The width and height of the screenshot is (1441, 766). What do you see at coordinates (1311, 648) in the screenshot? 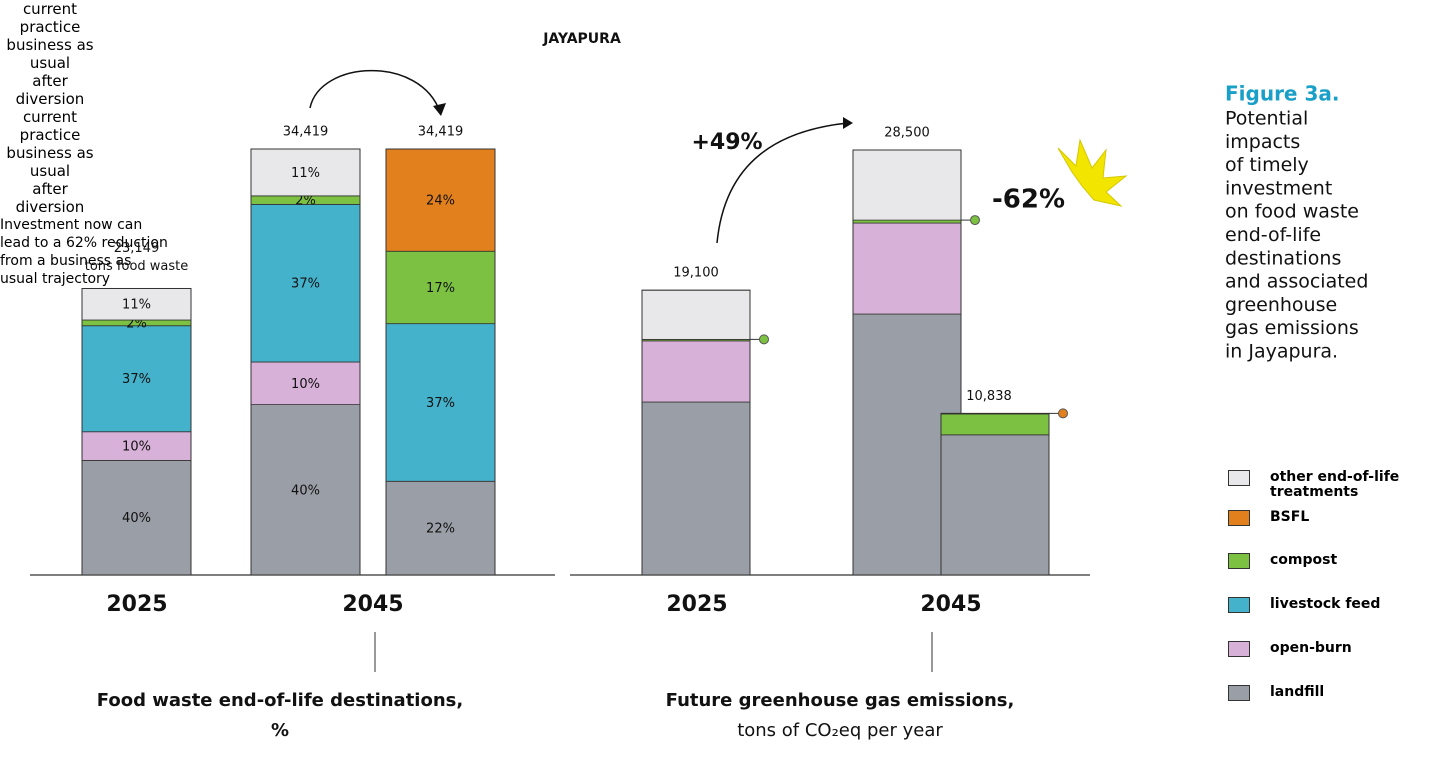
I see `legend-label: open-burn` at bounding box center [1311, 648].